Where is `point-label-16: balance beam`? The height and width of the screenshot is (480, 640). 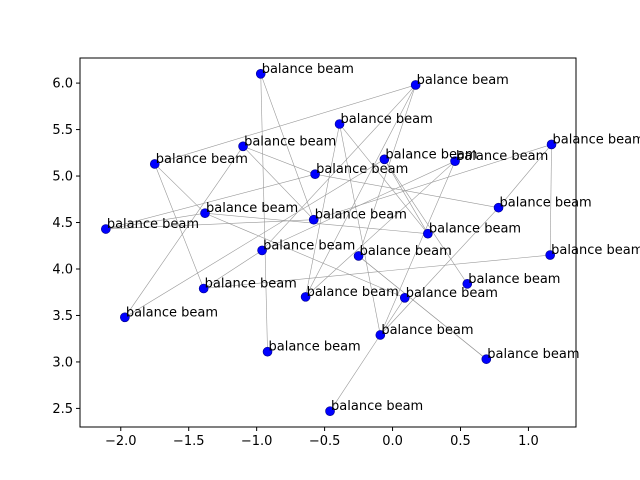
point-label-16: balance beam is located at coordinates (406, 251).